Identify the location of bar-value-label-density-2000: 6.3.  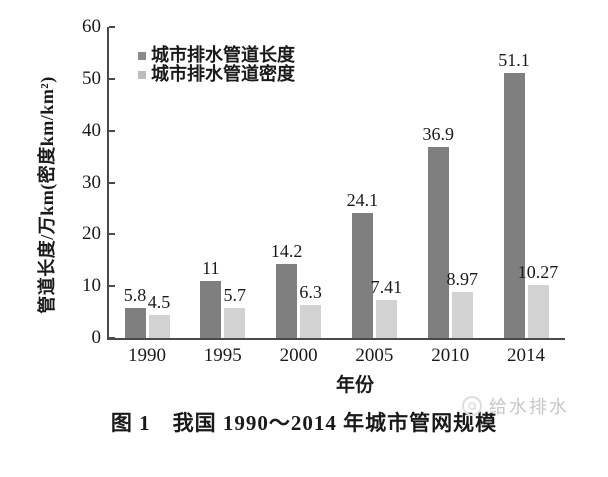
(310, 292).